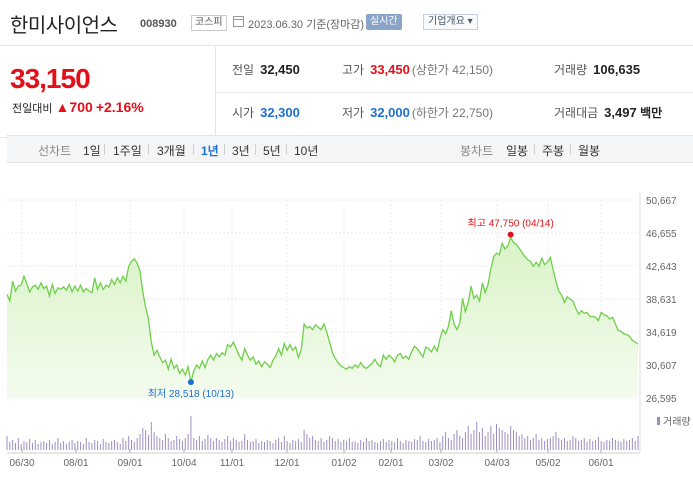  I want to click on low-marker, so click(190, 382).